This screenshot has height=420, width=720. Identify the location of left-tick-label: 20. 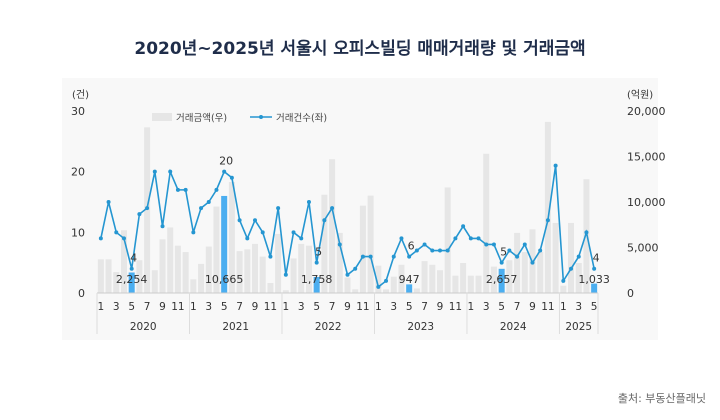
(78, 172).